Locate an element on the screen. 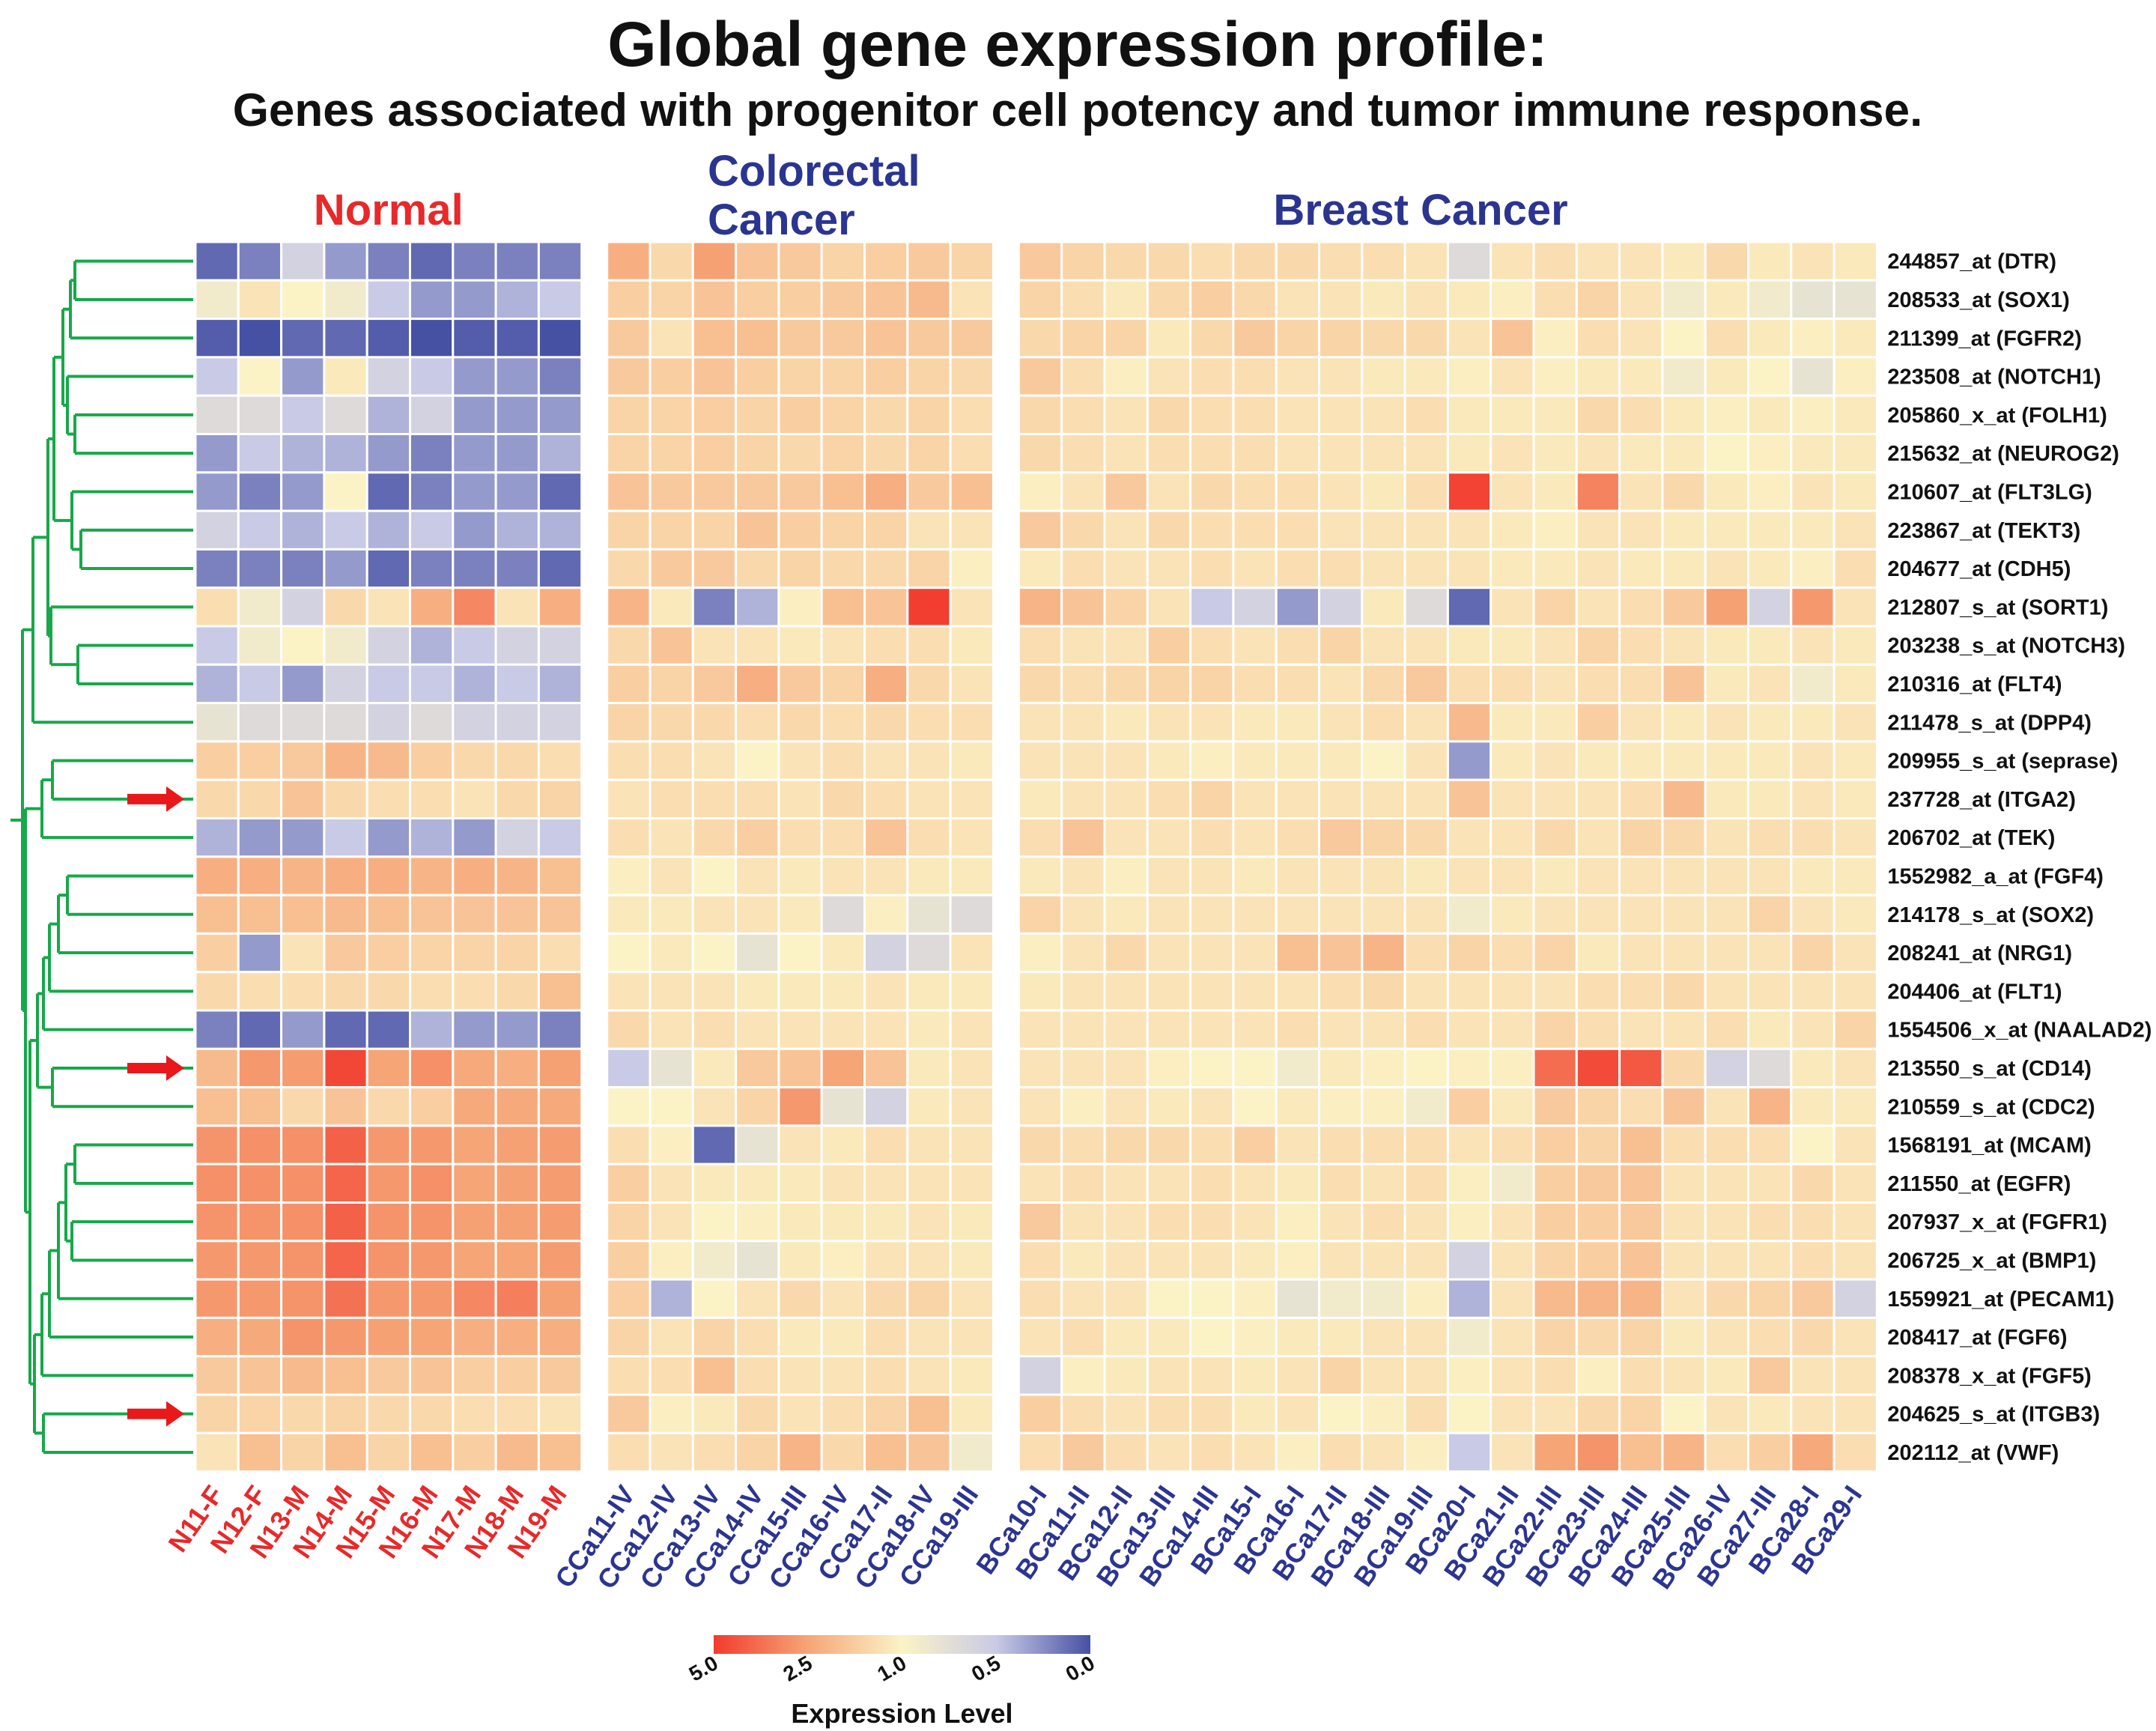 This screenshot has height=1731, width=2156. gene-label: 204625_s_at (ITGB3) is located at coordinates (1993, 1415).